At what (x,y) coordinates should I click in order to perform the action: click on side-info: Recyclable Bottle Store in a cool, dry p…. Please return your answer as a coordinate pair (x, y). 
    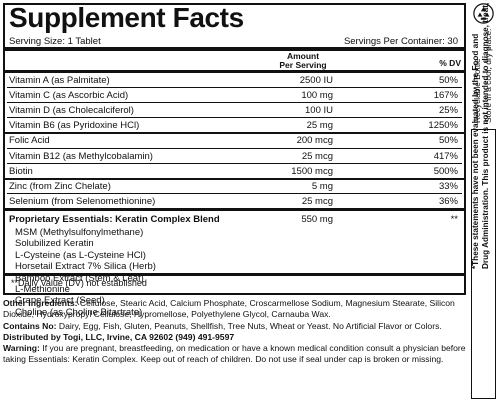
    Looking at the image, I should click on (483, 199).